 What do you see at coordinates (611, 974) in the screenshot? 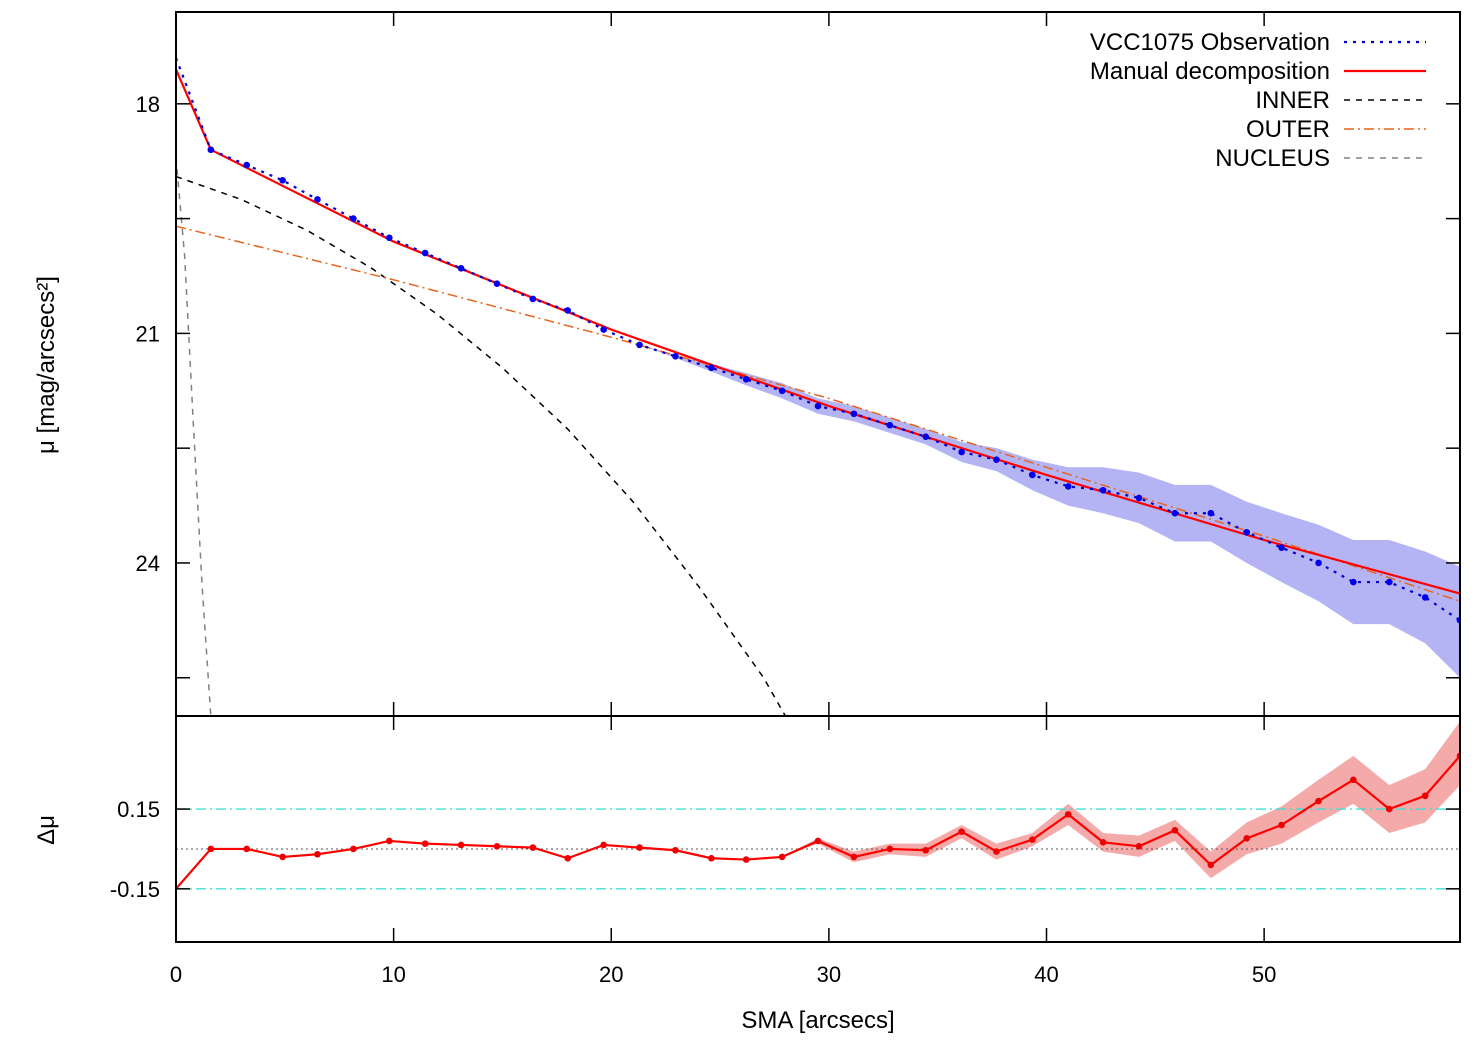
I see `x-tick-label: 20` at bounding box center [611, 974].